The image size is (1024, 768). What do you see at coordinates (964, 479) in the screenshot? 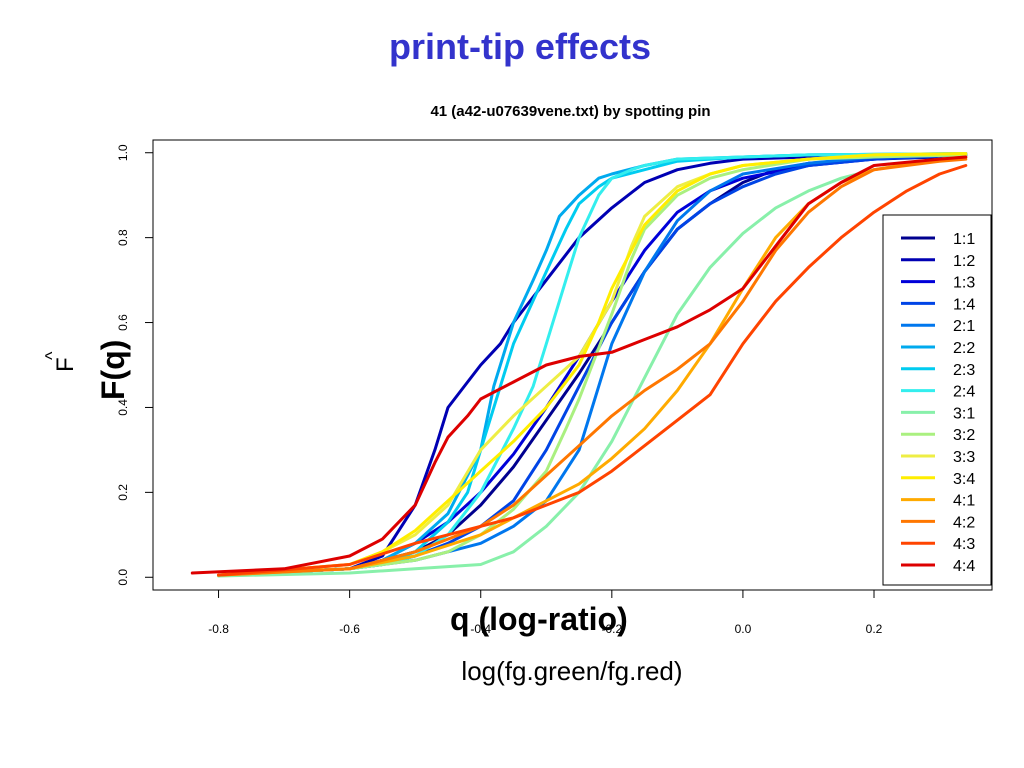
I see `legend-label: 3:4` at bounding box center [964, 479].